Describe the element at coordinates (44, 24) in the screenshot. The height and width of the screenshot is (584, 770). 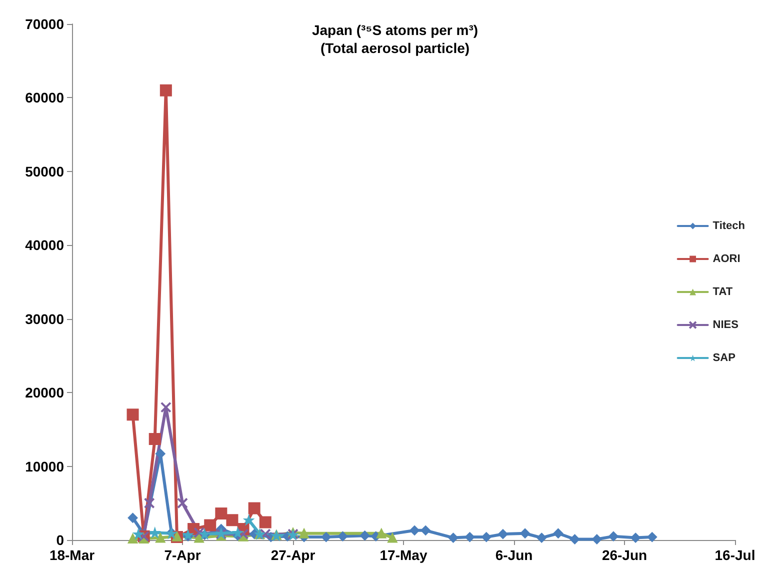
I see `y-tick-label: 70000` at that location.